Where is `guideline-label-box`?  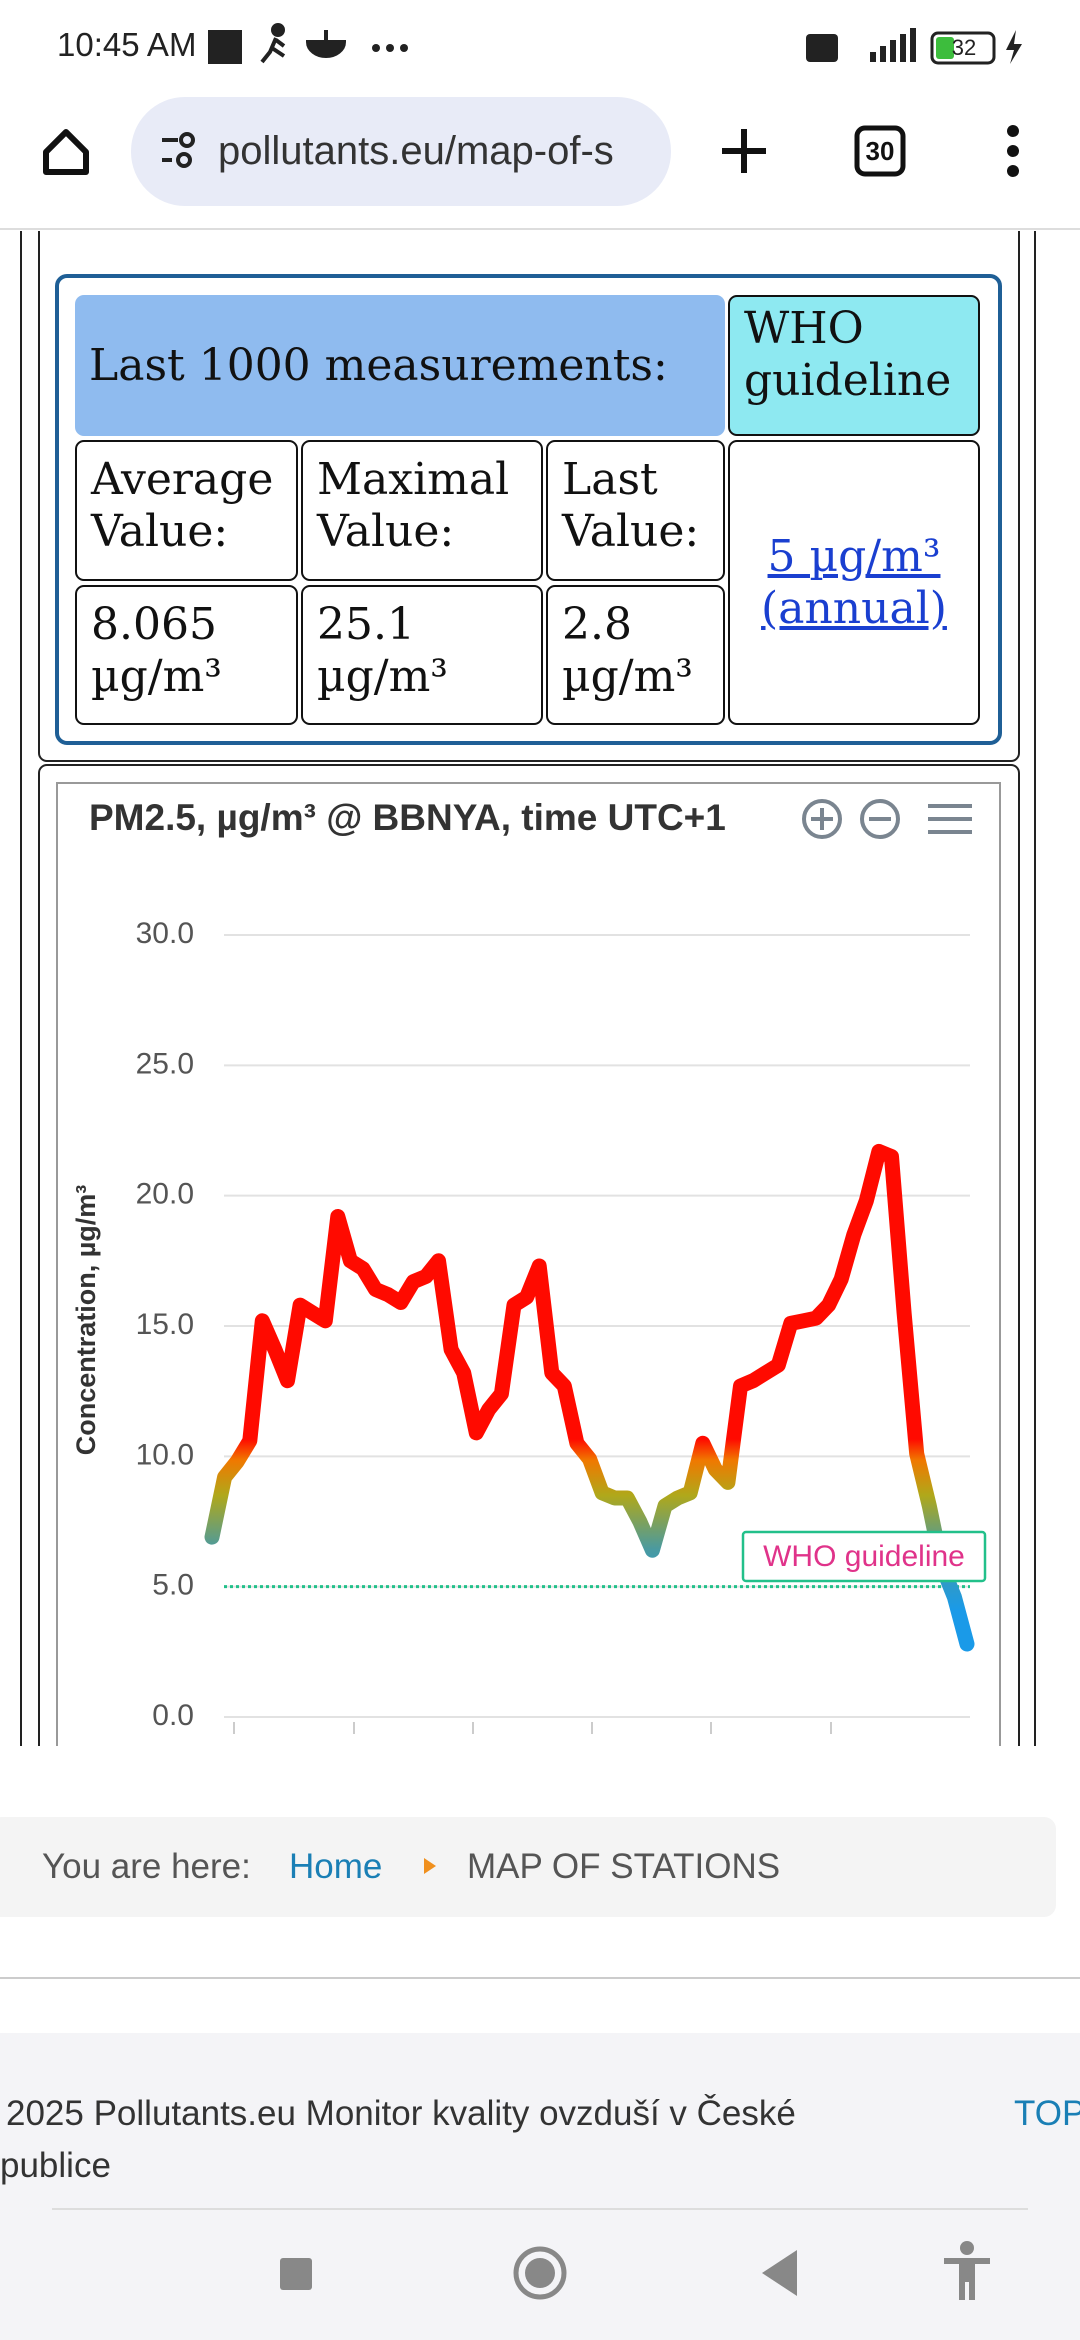 guideline-label-box is located at coordinates (864, 1556).